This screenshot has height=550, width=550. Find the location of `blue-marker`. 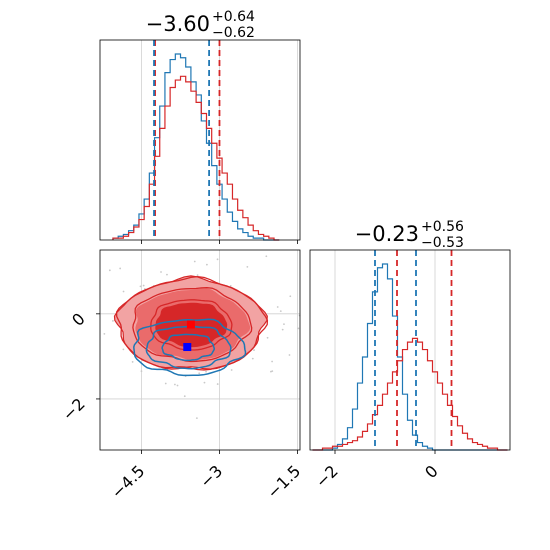

blue-marker is located at coordinates (187, 347).